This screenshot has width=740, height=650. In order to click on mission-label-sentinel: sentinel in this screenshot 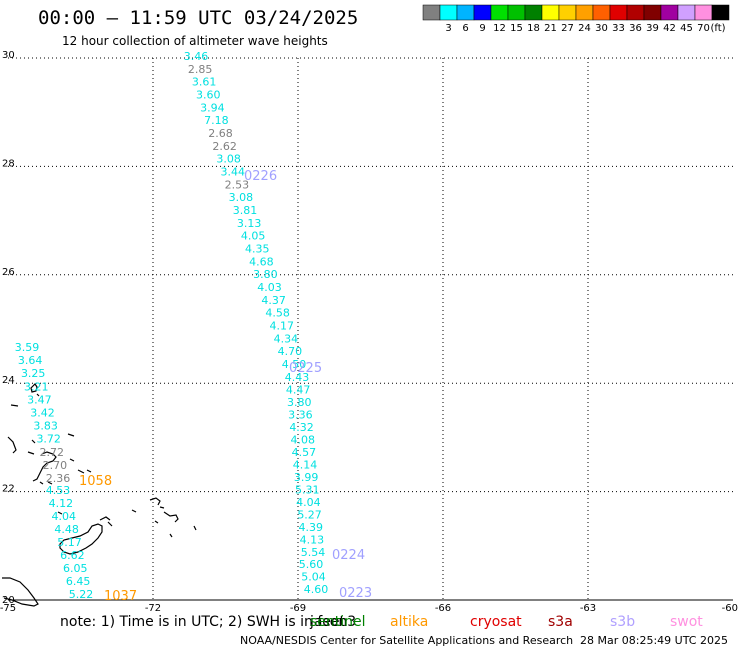, I will do `click(338, 622)`.